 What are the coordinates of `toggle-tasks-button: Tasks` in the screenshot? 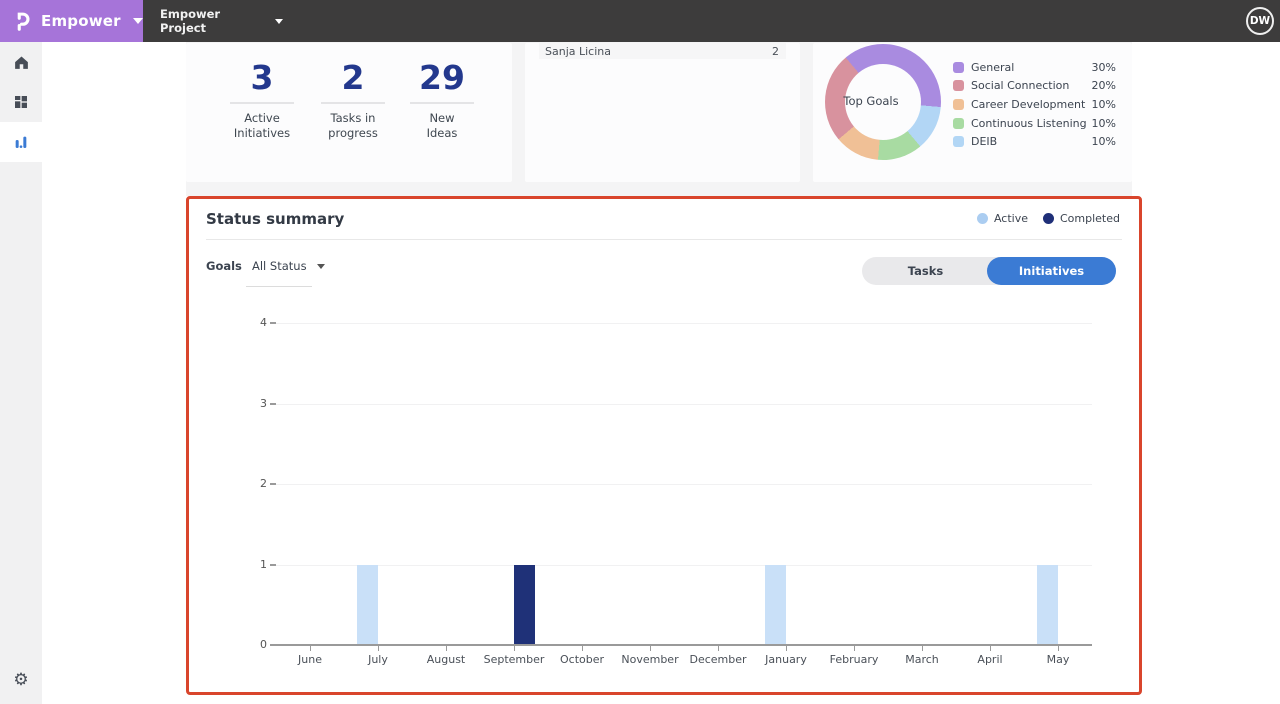 It's located at (925, 271).